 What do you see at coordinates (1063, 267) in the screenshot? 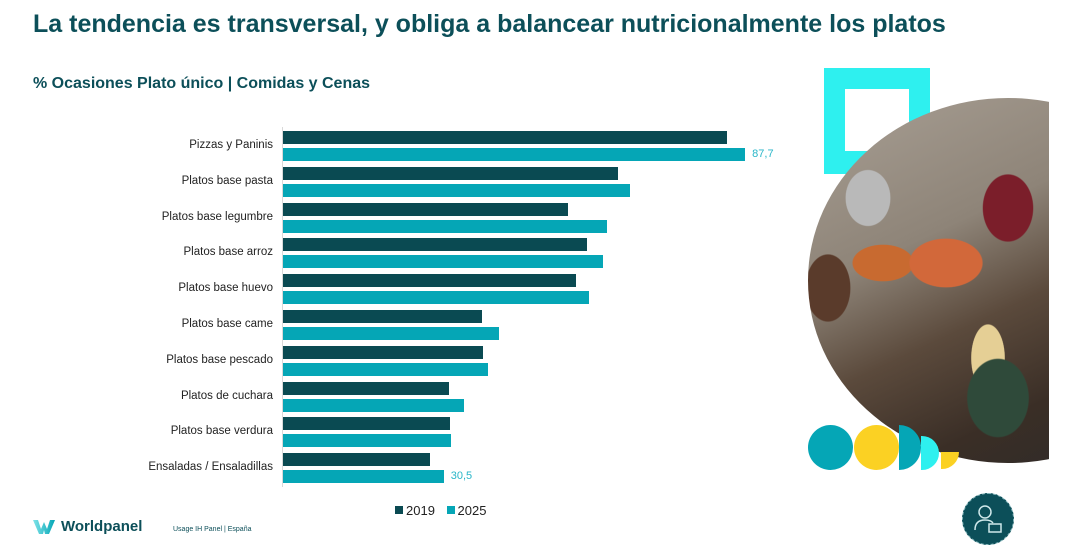
I see `photo-crop-mask` at bounding box center [1063, 267].